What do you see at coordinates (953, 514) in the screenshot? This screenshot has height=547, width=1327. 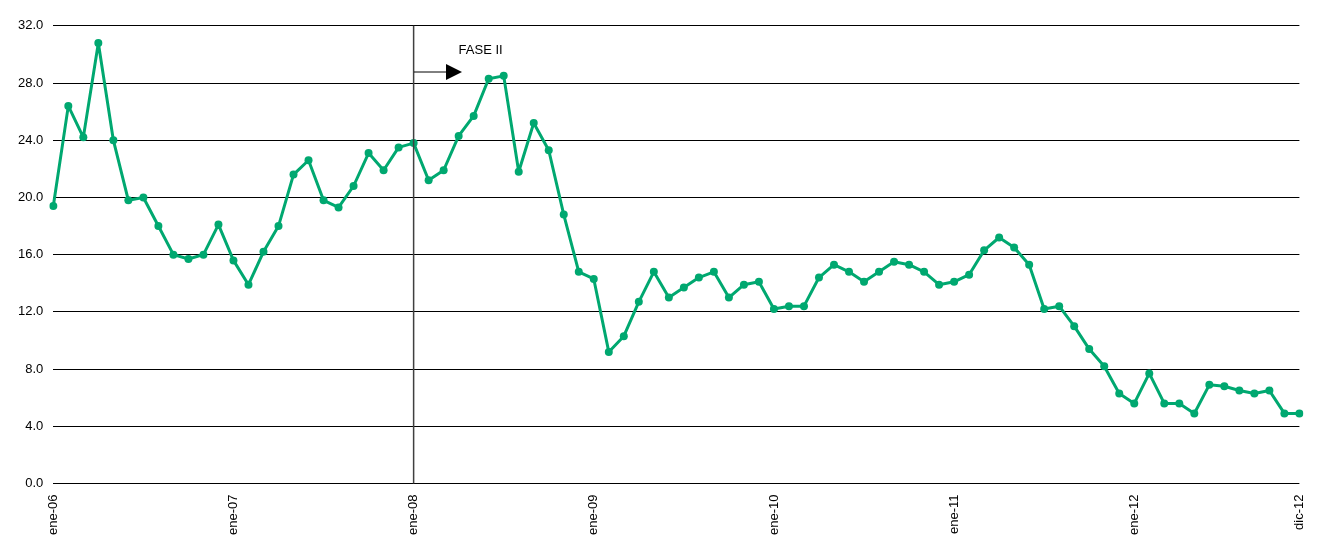 I see `x-tick-label: ene-11` at bounding box center [953, 514].